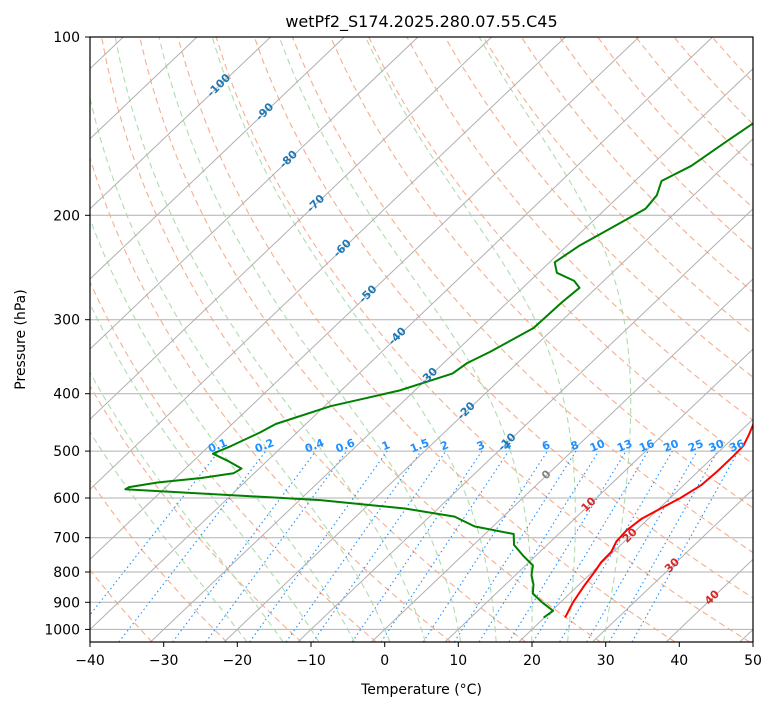 This screenshot has width=775, height=708. I want to click on mixing-ratio-label: 3, so click(481, 445).